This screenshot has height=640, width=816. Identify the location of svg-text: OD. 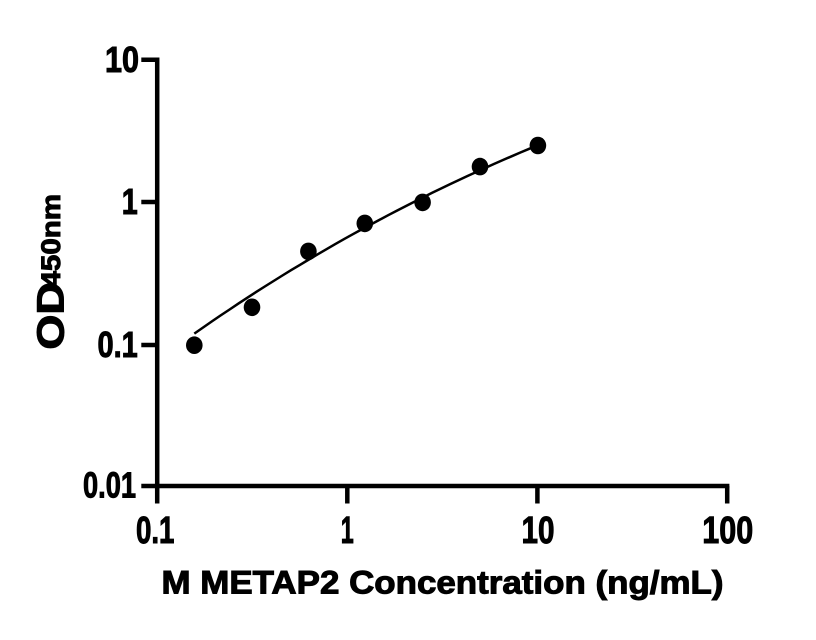
(51, 316).